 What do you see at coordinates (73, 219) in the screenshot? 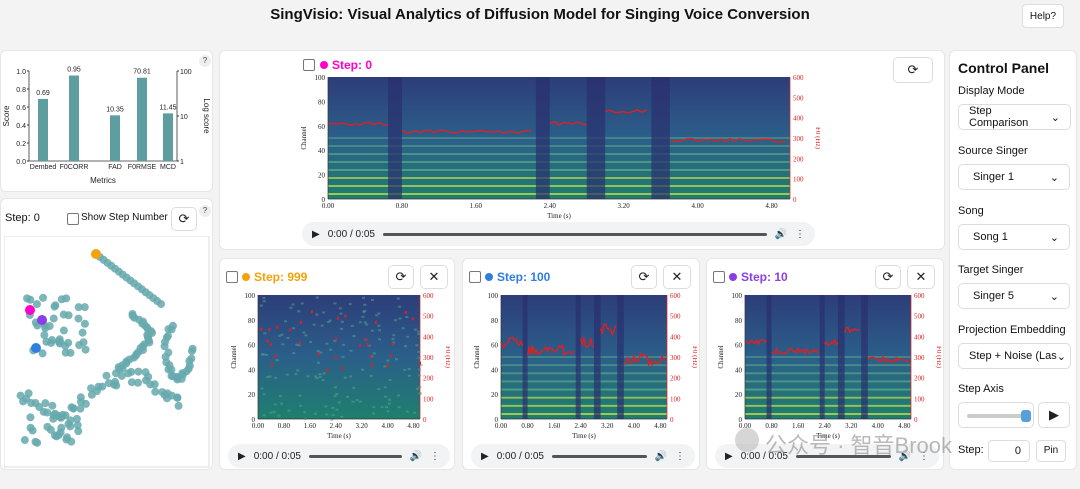
I see `show-step-number-checkbox` at bounding box center [73, 219].